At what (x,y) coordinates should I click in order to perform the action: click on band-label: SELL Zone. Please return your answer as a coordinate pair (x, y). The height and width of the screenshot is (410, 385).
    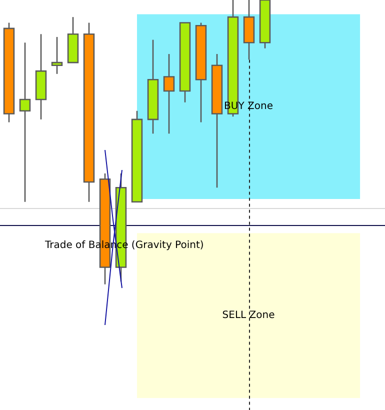
    Looking at the image, I should click on (248, 316).